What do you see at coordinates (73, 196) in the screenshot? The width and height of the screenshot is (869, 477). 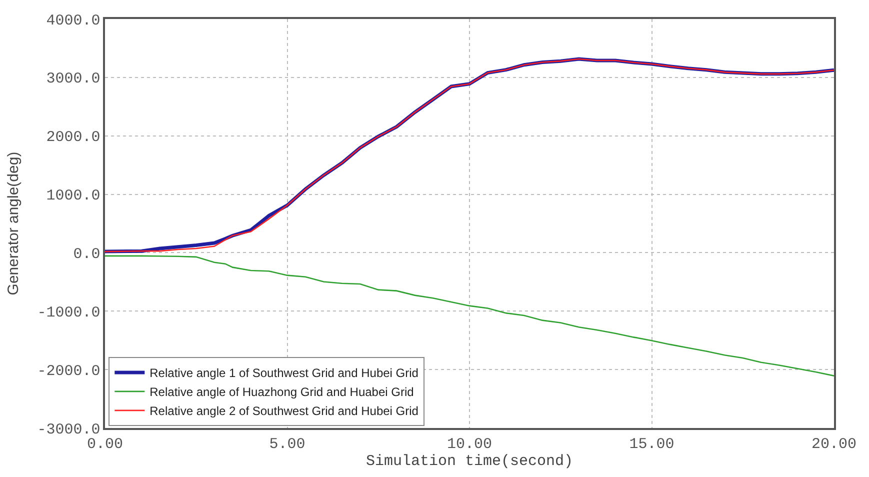 I see `y-tick-label: 1000.0` at bounding box center [73, 196].